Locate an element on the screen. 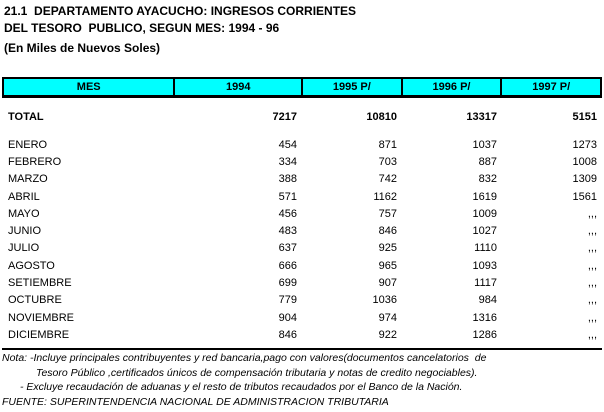  table-row: FEBRERO 334 703 887 1008 is located at coordinates (302, 161).